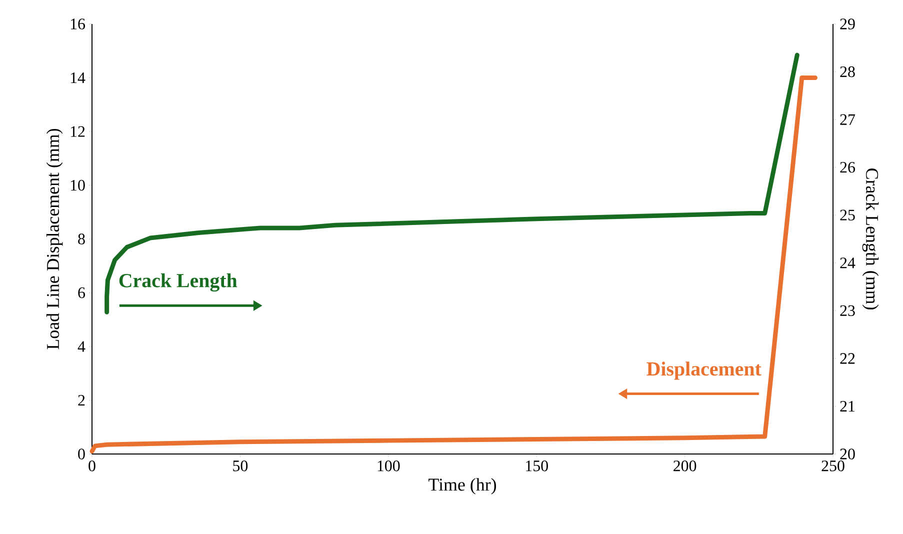 The width and height of the screenshot is (903, 534). What do you see at coordinates (833, 466) in the screenshot?
I see `x-tick-label: 250` at bounding box center [833, 466].